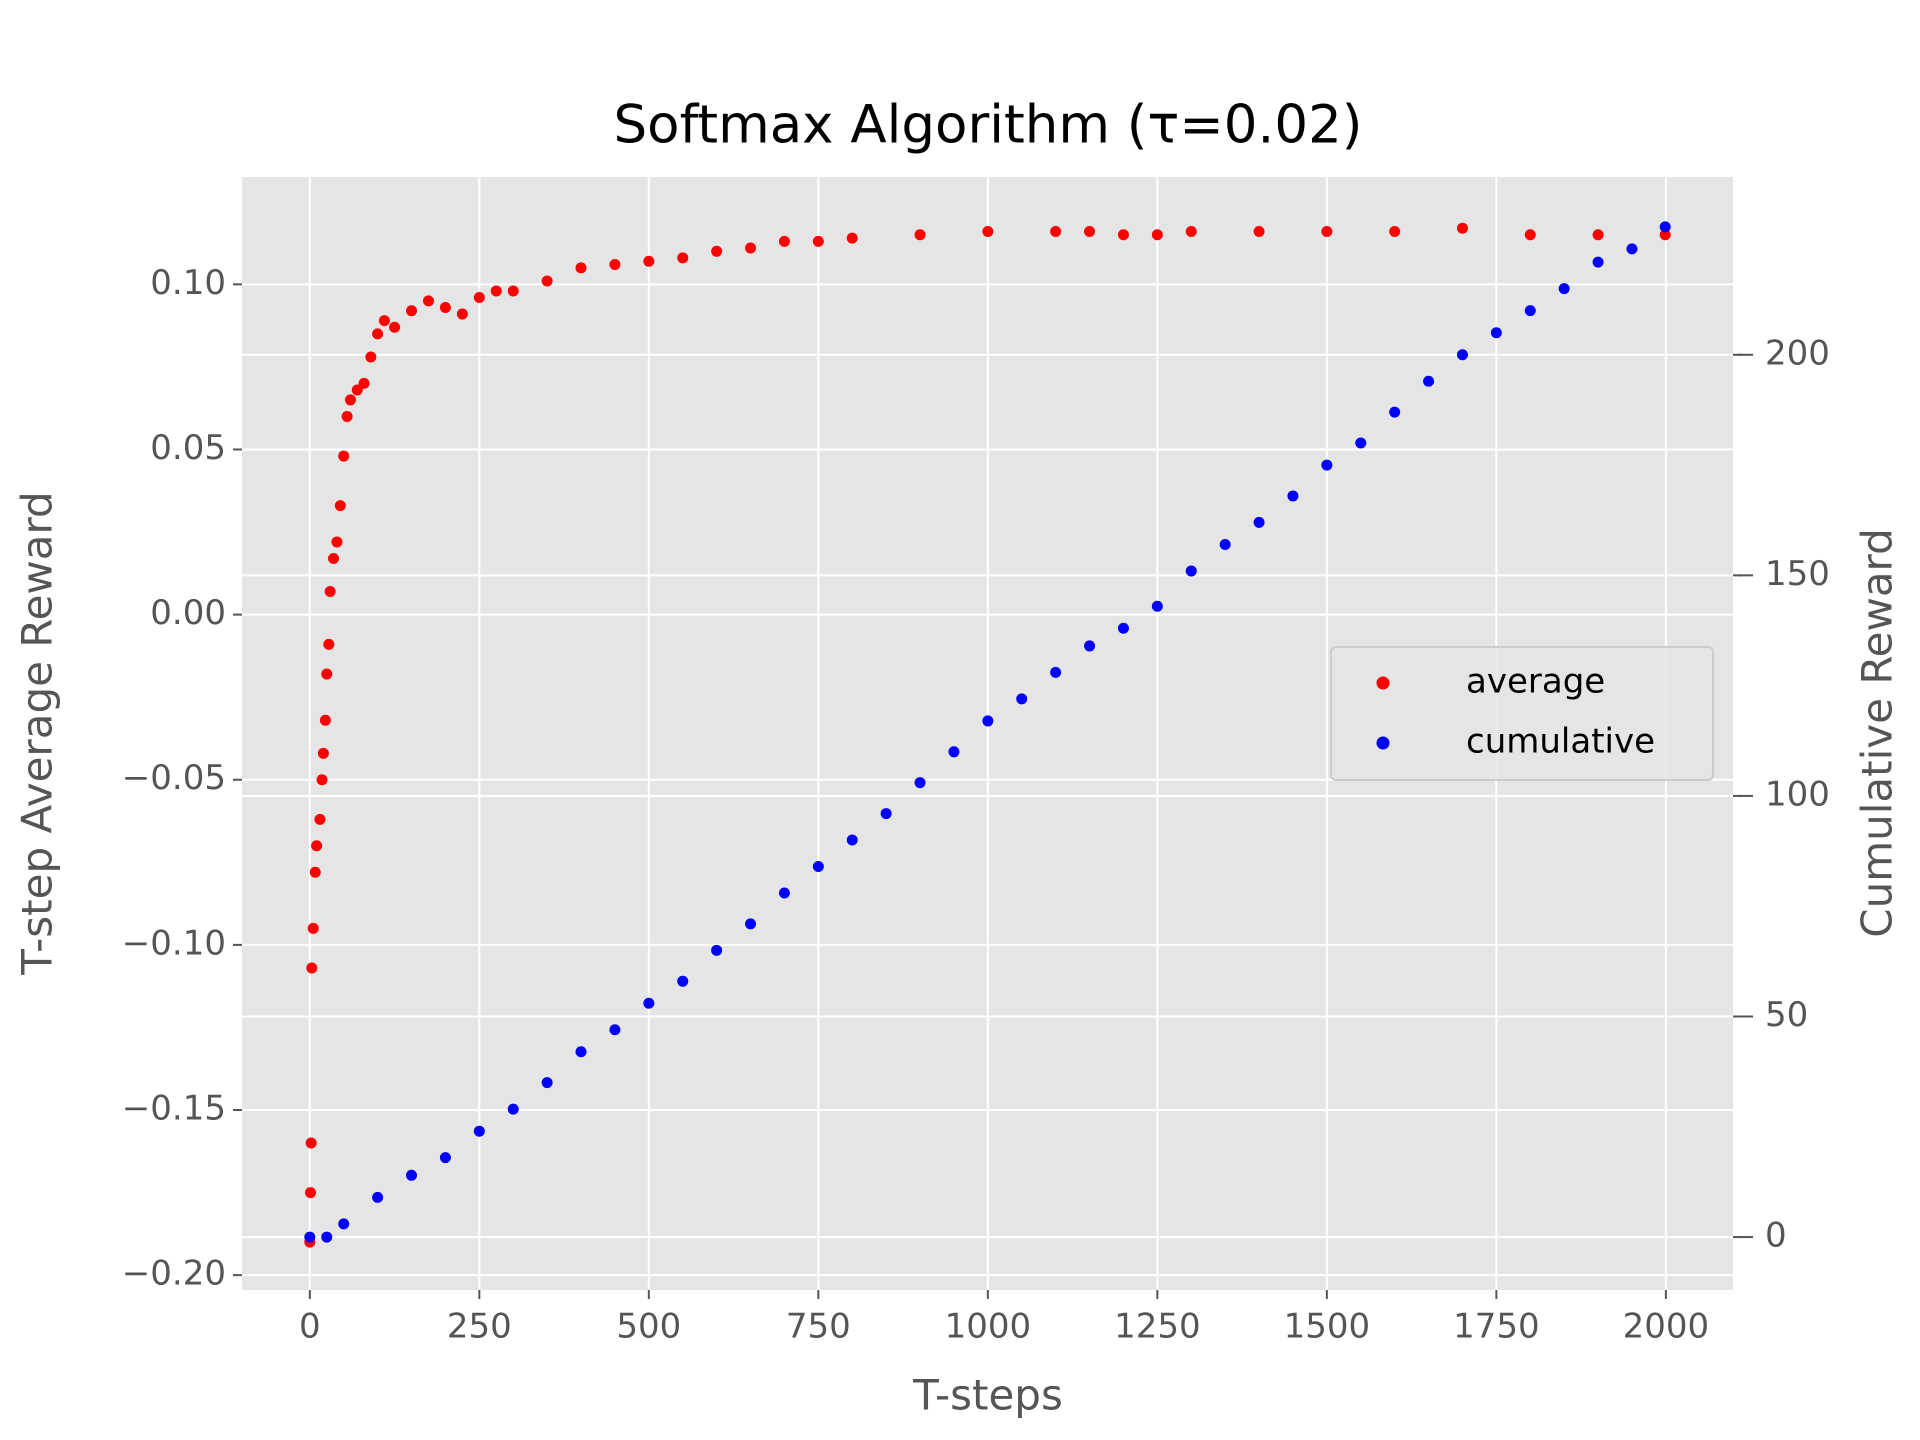  Describe the element at coordinates (648, 1327) in the screenshot. I see `x-tick-label: 500` at that location.